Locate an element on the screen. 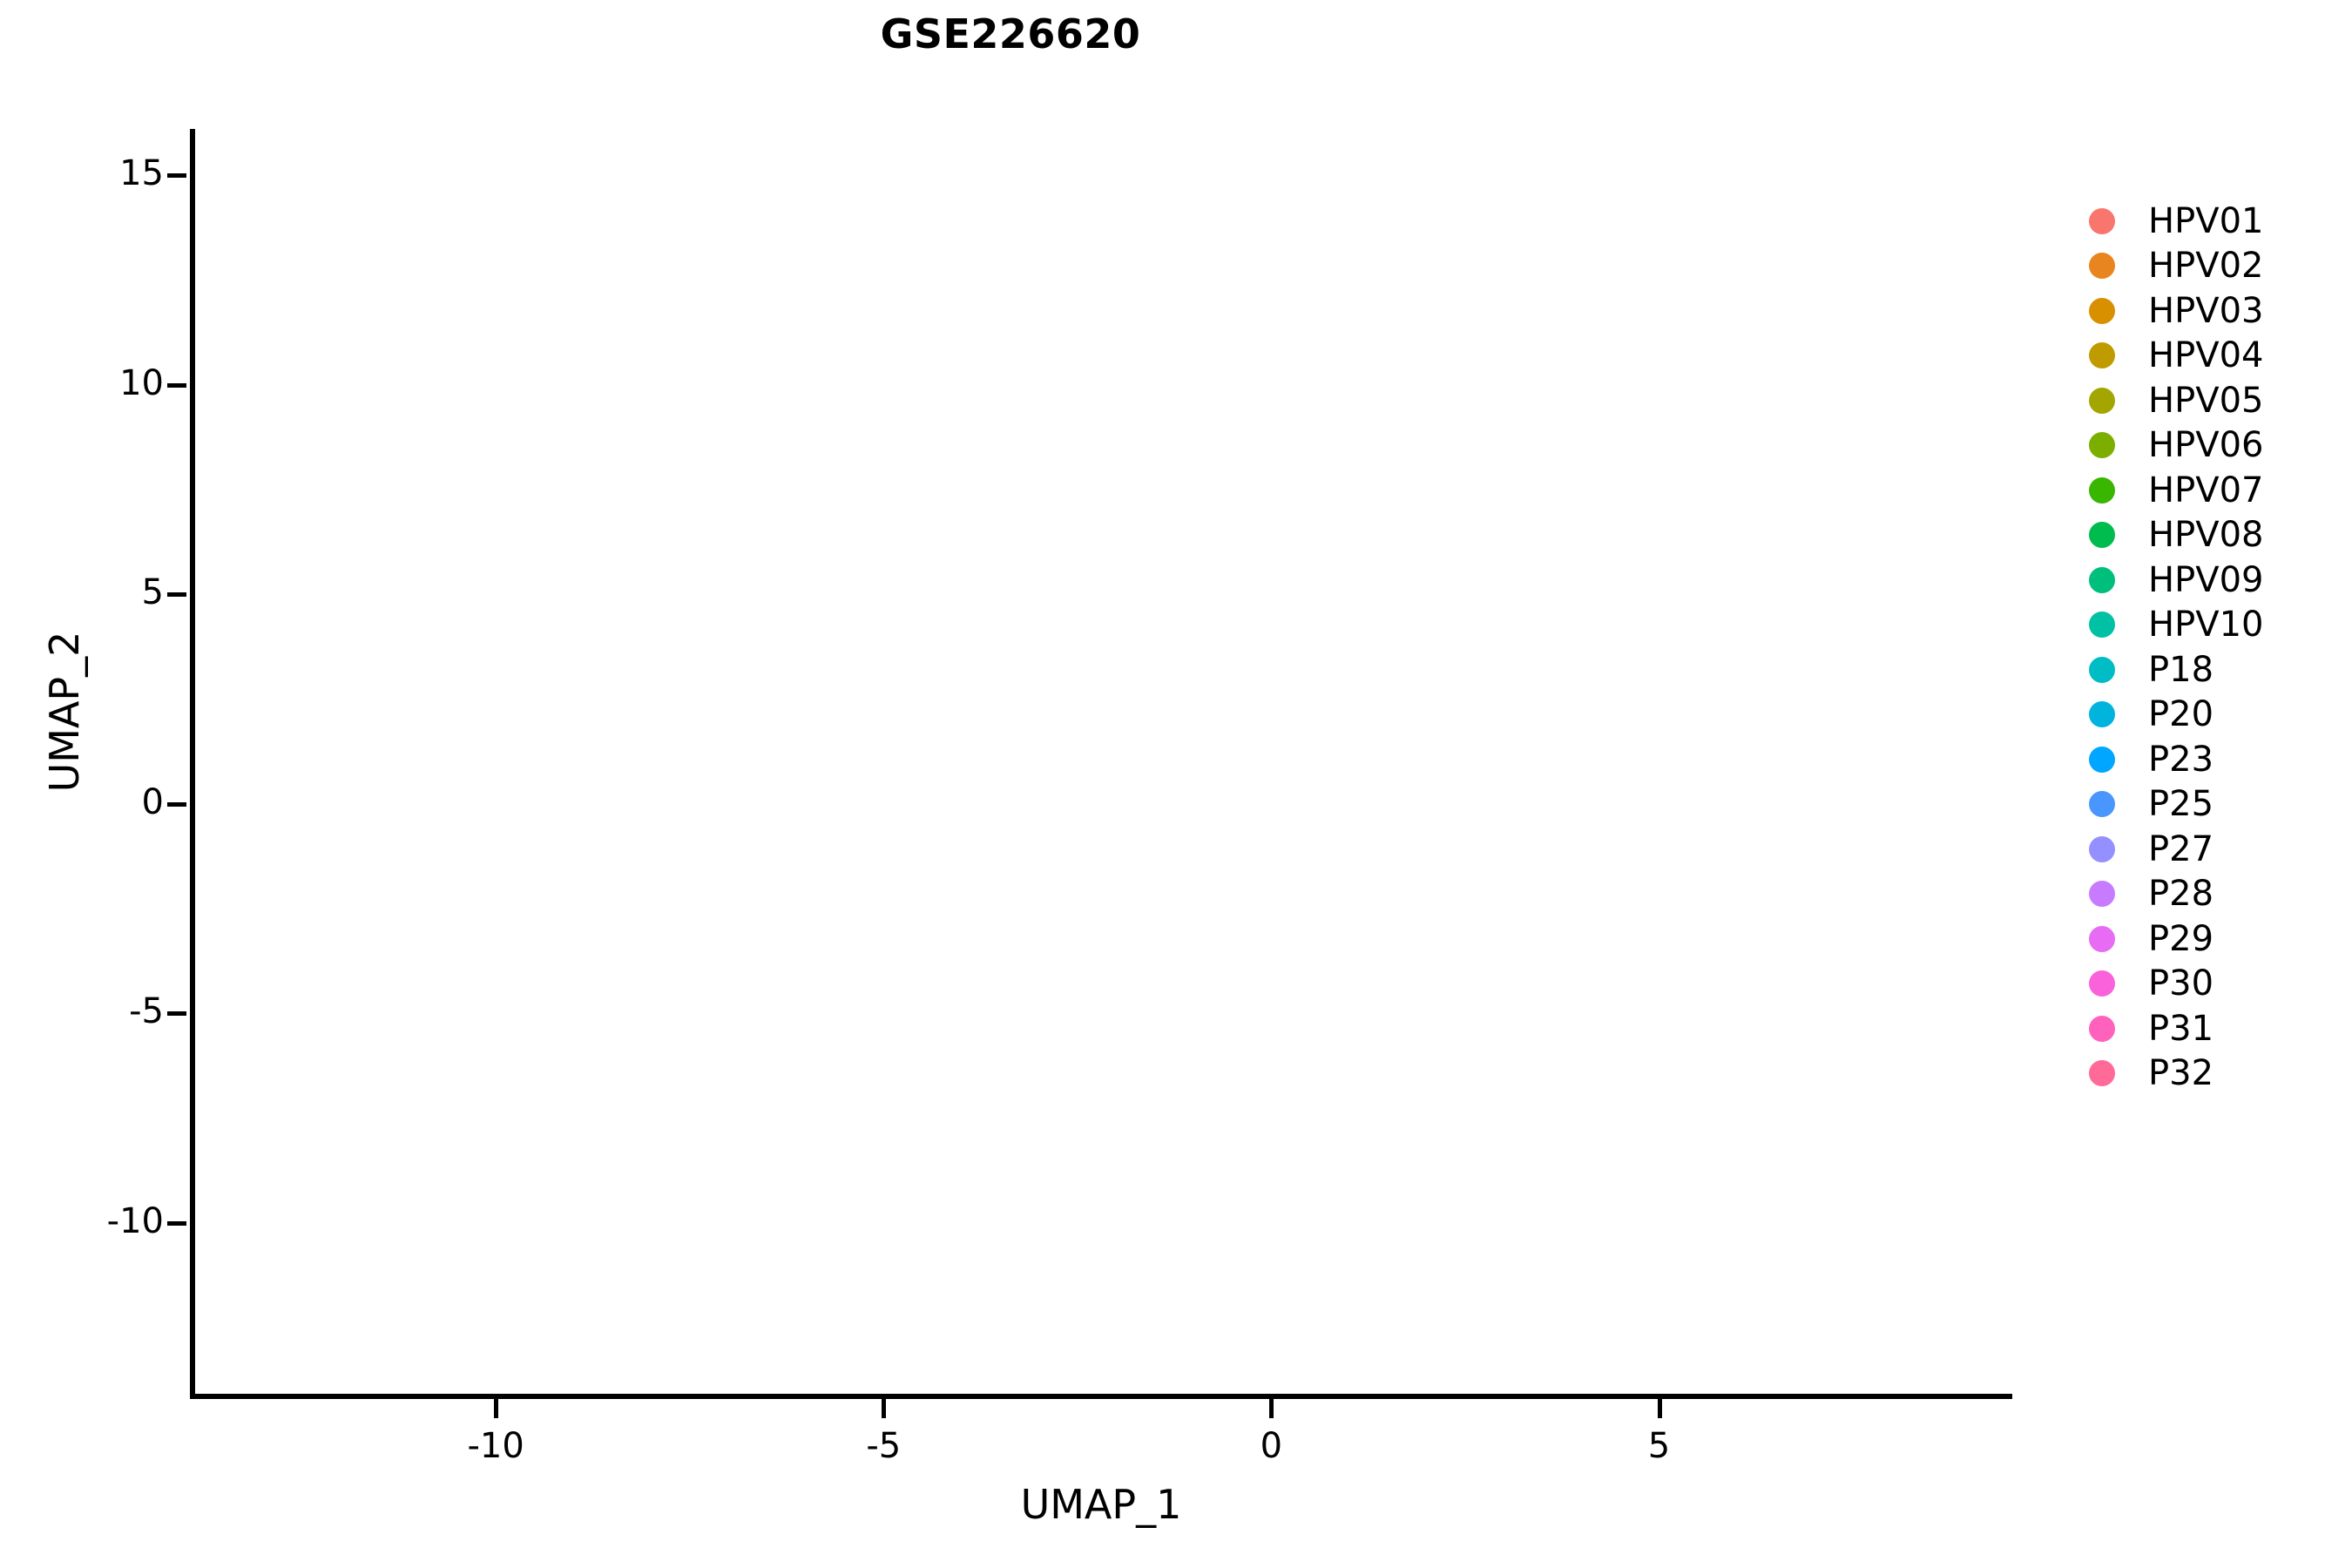  legend-item-hpv03: HPV03 is located at coordinates (2176, 311).